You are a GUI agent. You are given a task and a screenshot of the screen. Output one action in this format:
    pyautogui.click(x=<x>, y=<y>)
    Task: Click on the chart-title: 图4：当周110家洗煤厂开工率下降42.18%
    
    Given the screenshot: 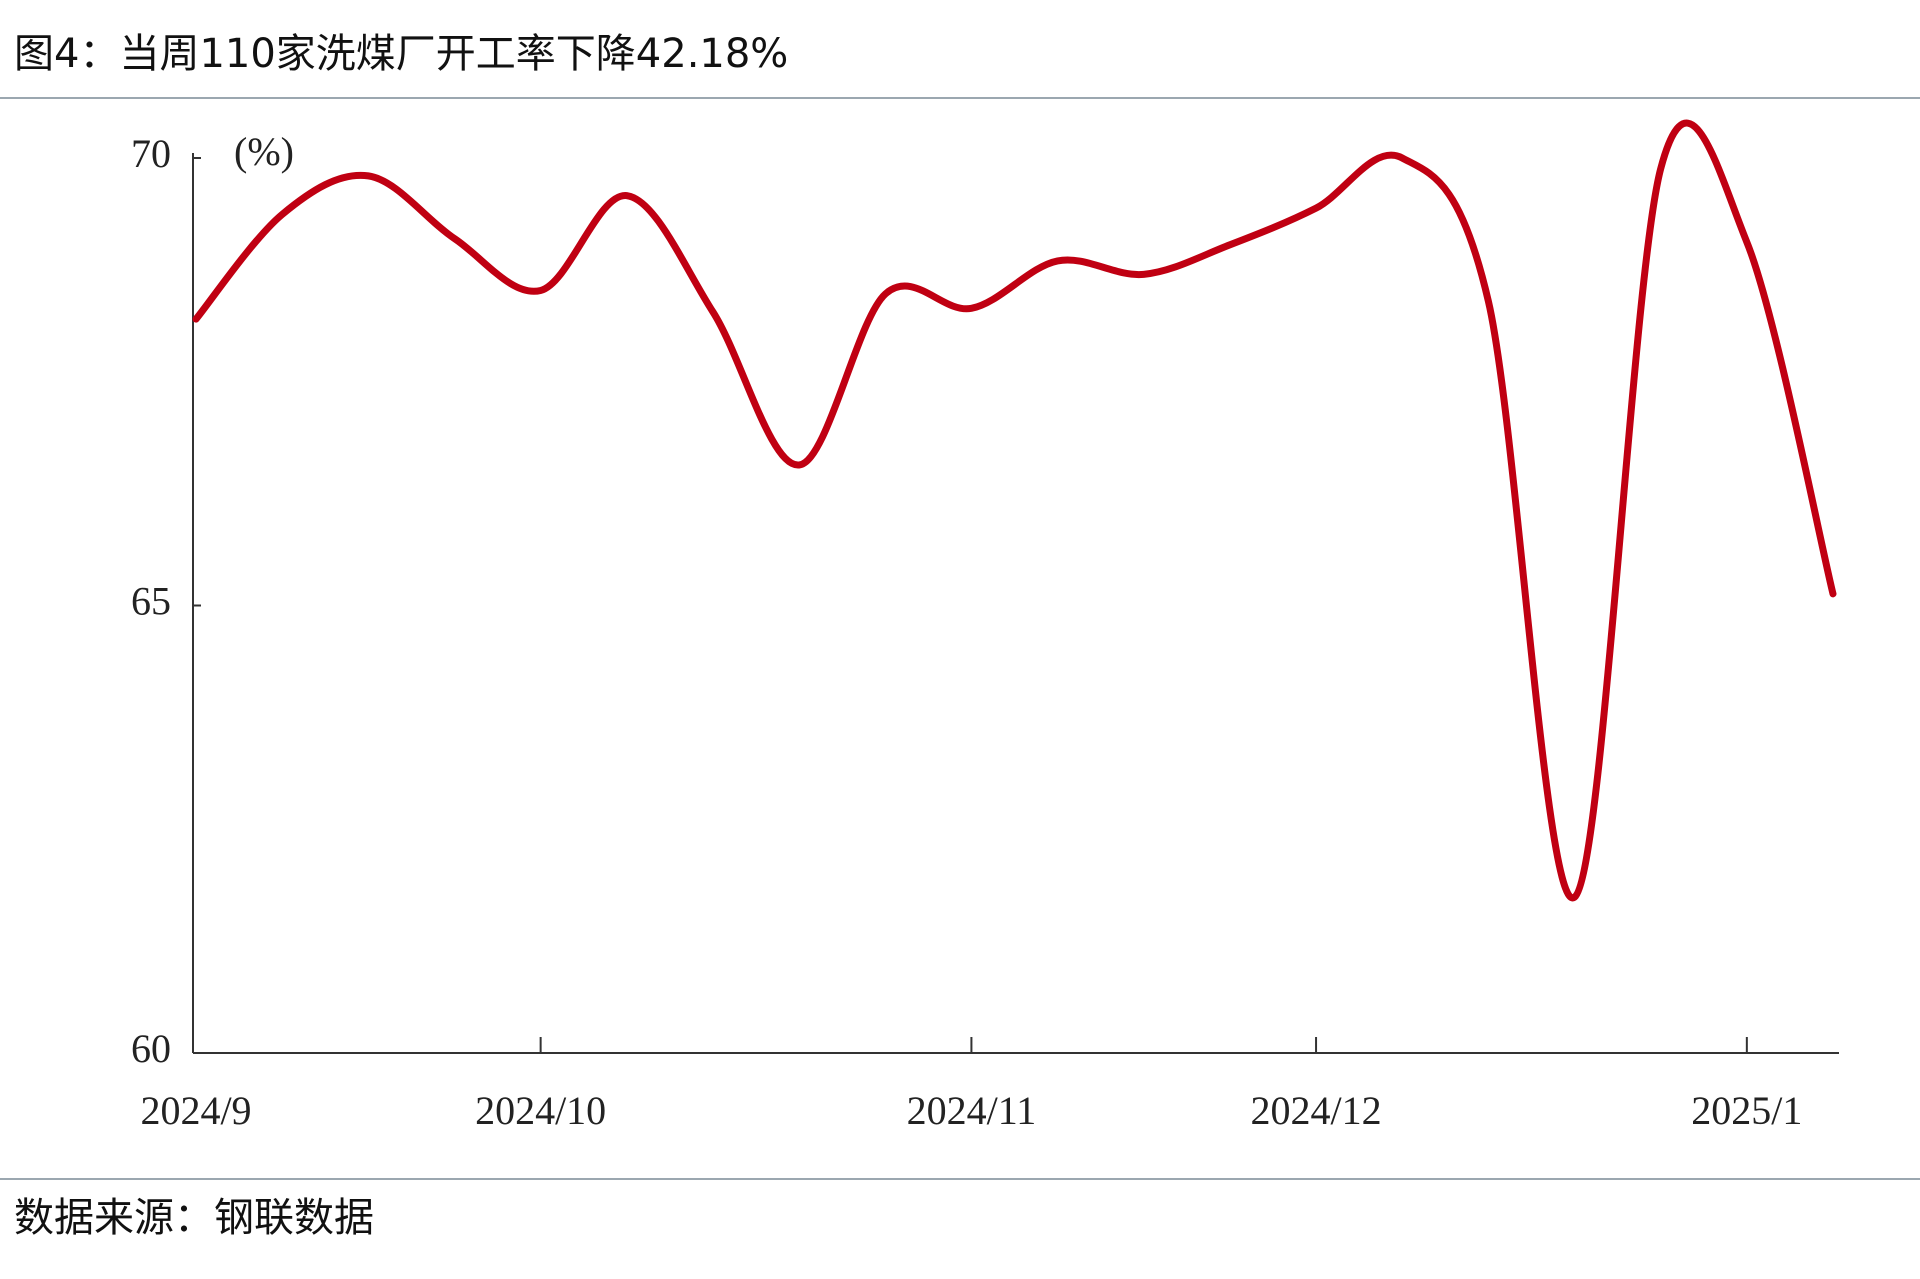 What is the action you would take?
    pyautogui.click(x=401, y=54)
    